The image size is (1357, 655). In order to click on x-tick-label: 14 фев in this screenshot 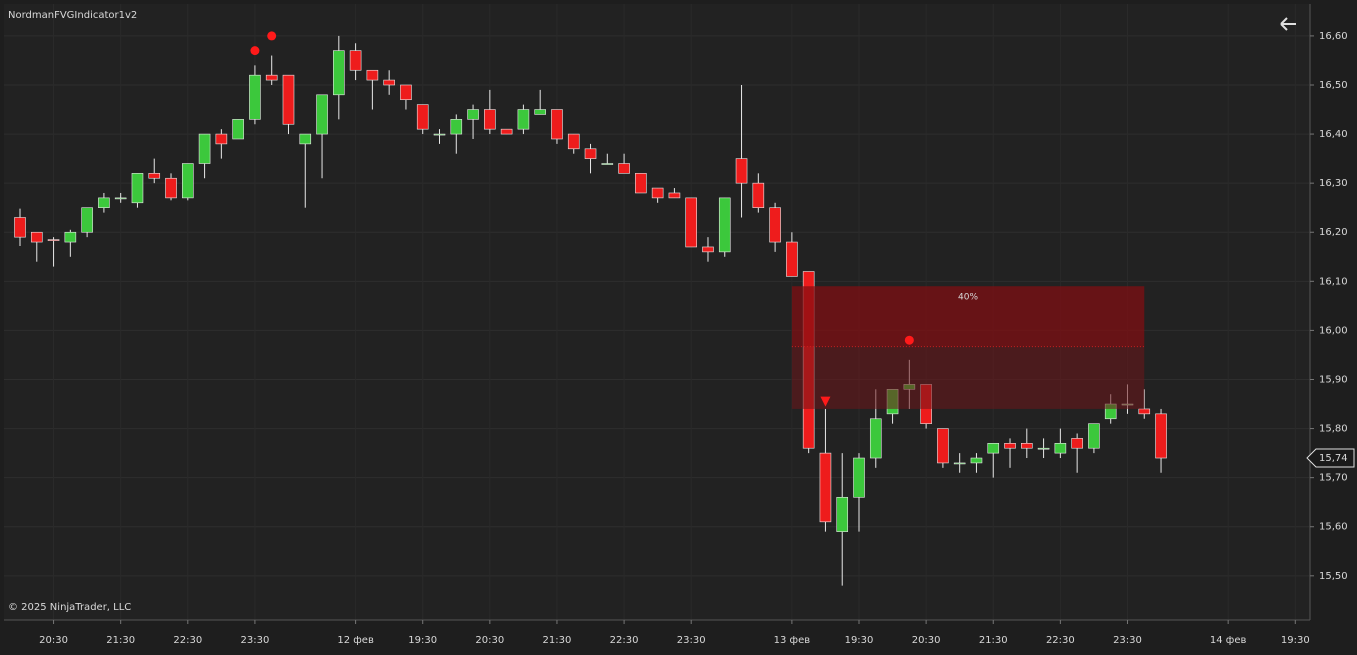, I will do `click(1228, 640)`.